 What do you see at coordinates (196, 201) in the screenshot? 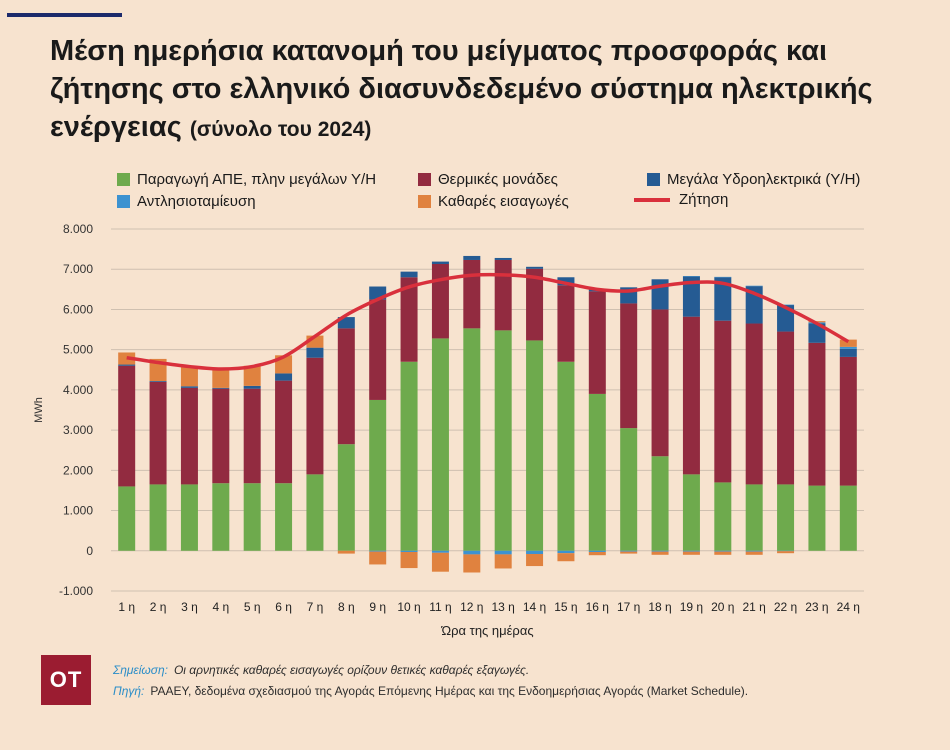
I see `legend-pump-label: Αντλησιοταμίευση` at bounding box center [196, 201].